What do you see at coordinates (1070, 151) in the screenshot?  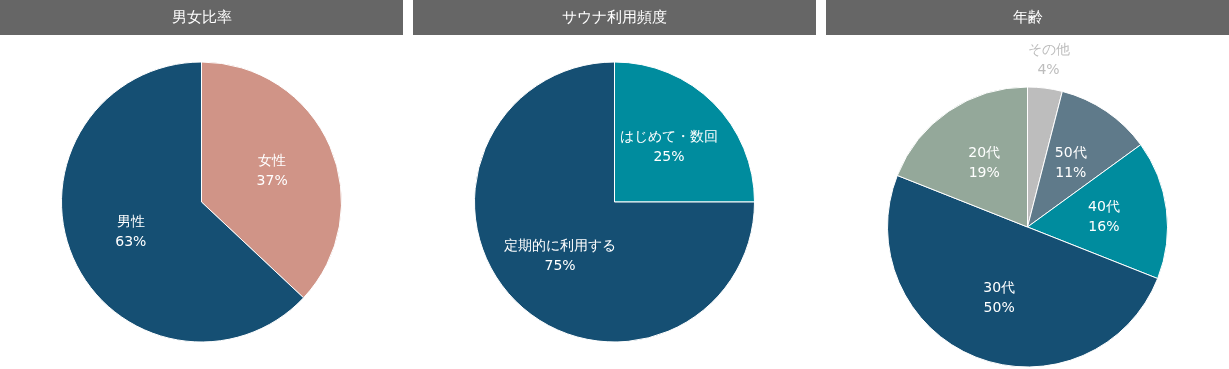 I see `slice-label: 50代` at bounding box center [1070, 151].